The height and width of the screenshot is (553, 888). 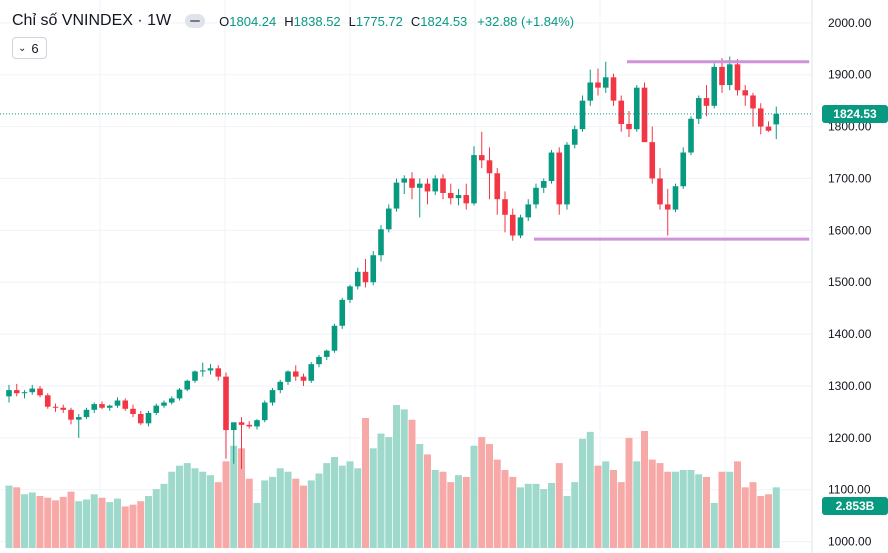 What do you see at coordinates (850, 386) in the screenshot?
I see `y-tick-label: 1300.00` at bounding box center [850, 386].